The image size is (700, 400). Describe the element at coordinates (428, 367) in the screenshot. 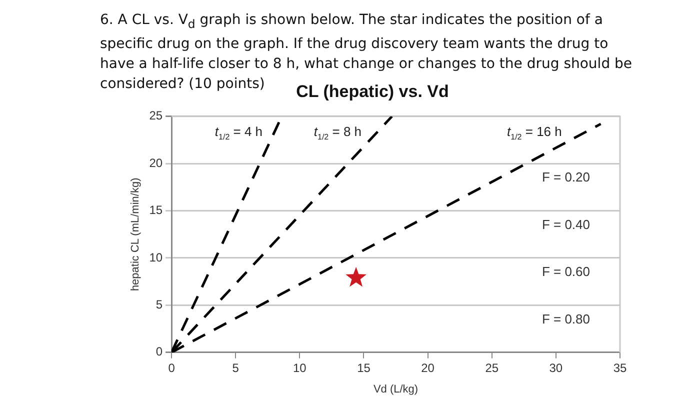

I see `x-tick-label: 20` at that location.